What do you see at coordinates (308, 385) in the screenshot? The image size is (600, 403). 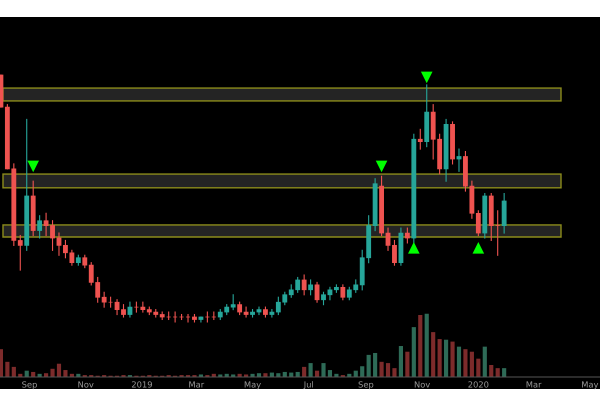 I see `x-tick-label: Jul` at bounding box center [308, 385].